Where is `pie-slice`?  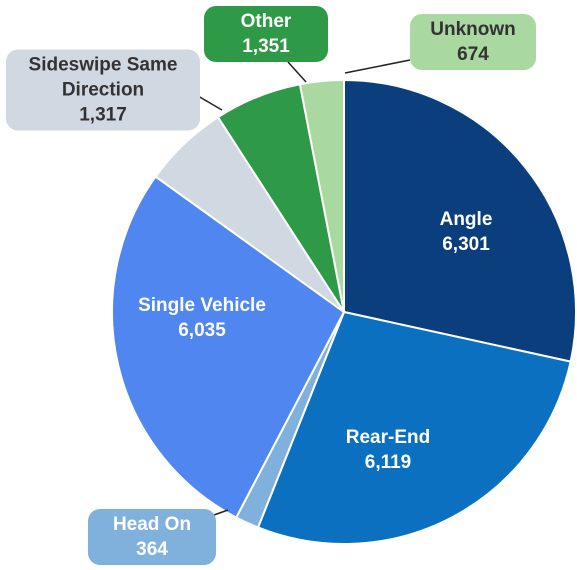 pie-slice is located at coordinates (321, 195).